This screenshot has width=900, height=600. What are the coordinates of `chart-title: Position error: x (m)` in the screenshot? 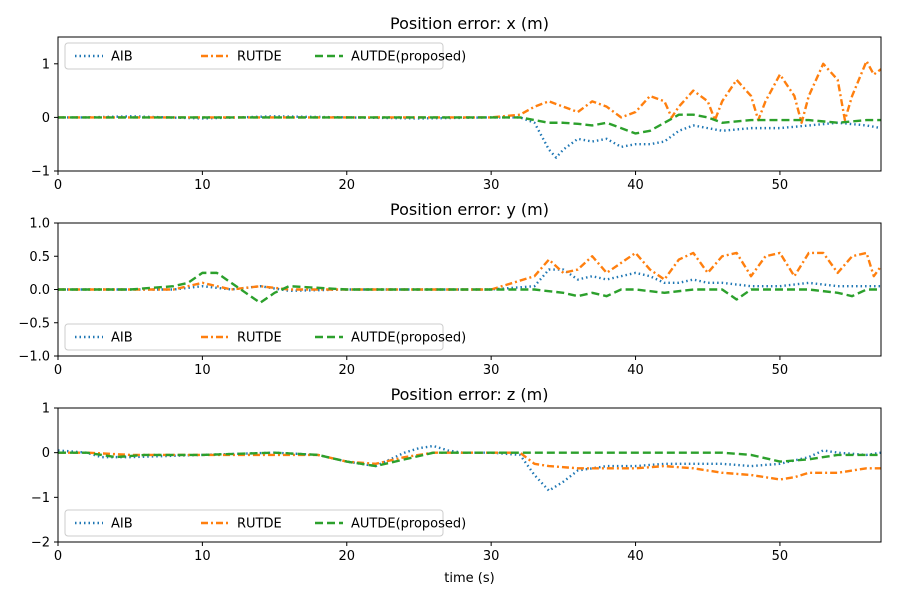 It's located at (469, 23).